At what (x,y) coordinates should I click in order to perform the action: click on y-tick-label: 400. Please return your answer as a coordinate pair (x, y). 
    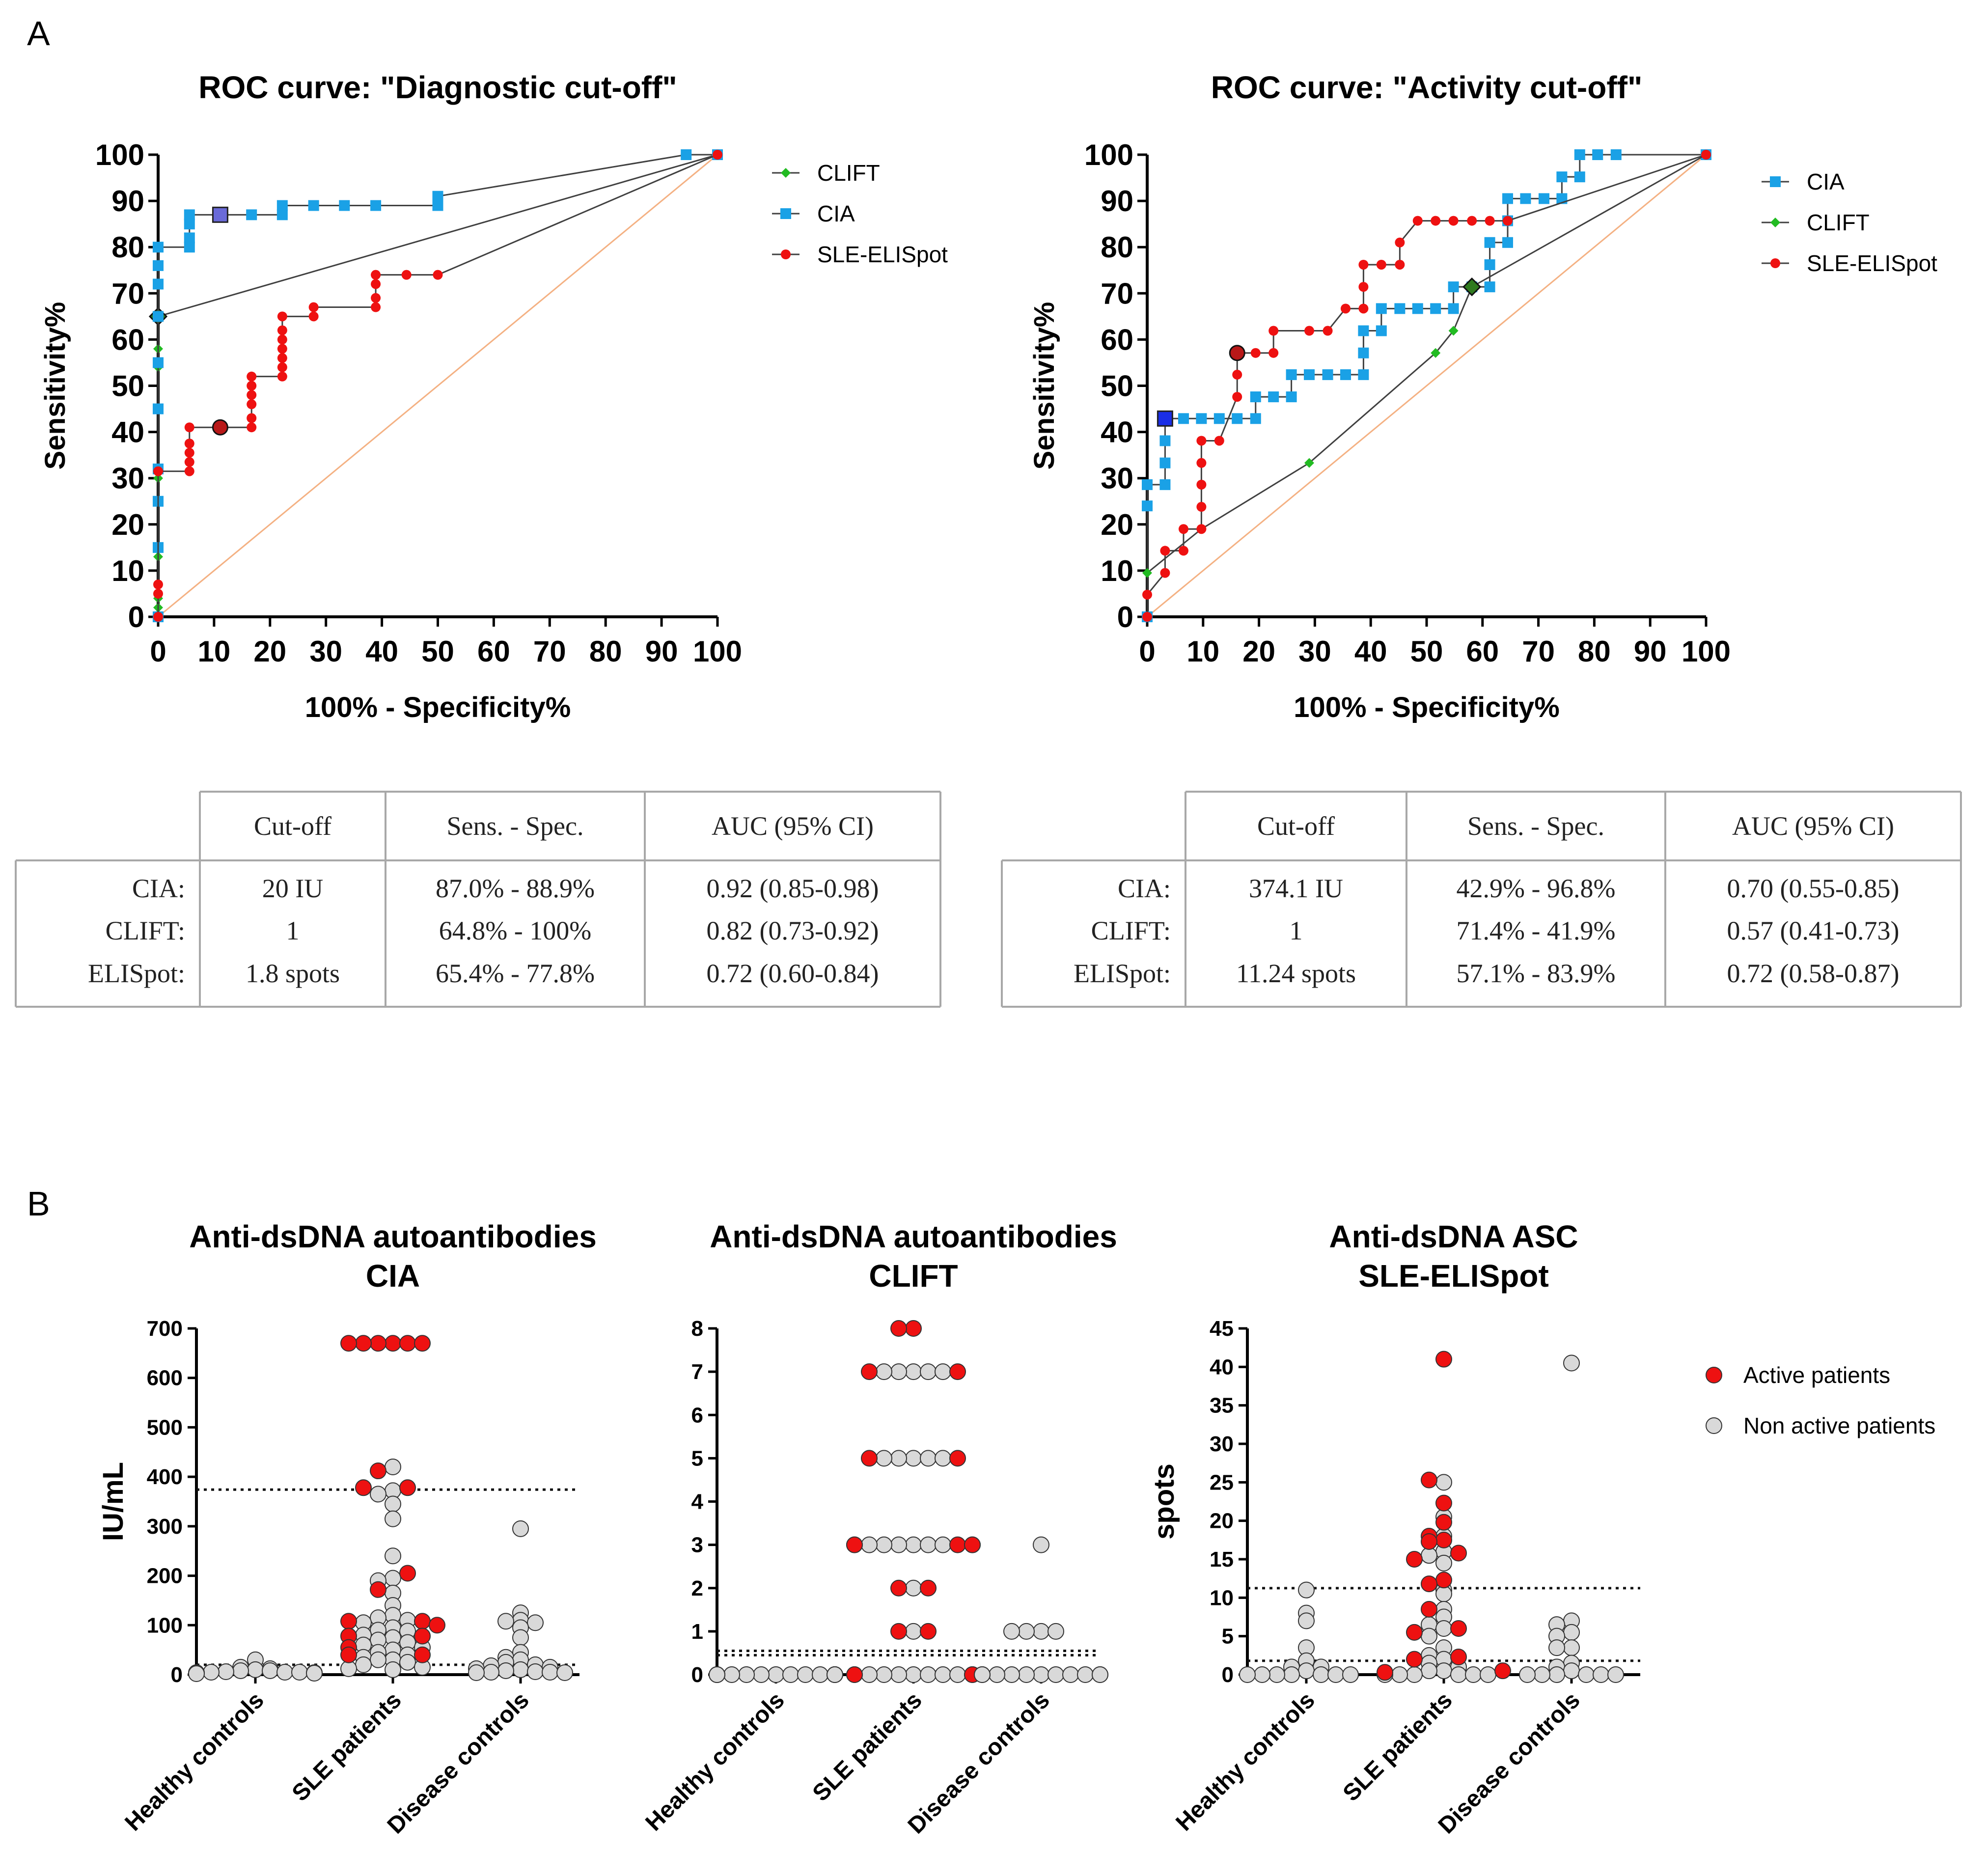
    Looking at the image, I should click on (165, 1477).